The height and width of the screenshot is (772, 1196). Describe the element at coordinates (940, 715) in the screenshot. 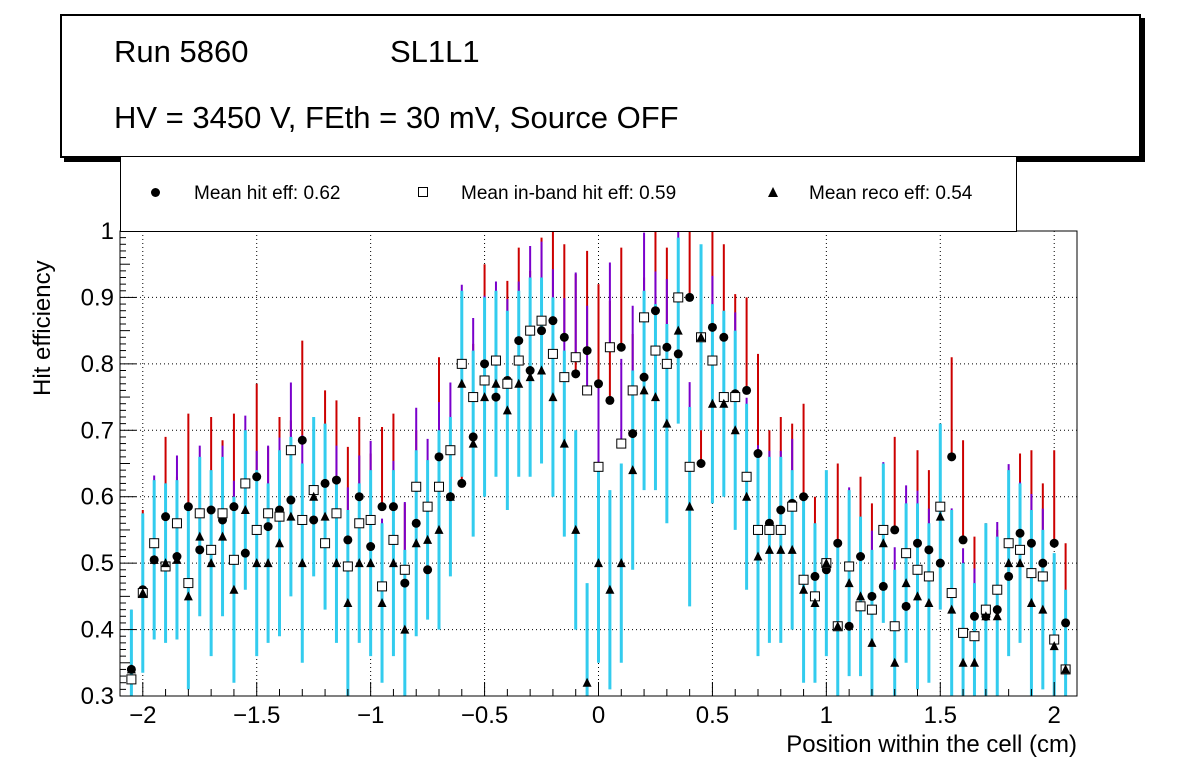

I see `x-tick-label: 1.5` at that location.